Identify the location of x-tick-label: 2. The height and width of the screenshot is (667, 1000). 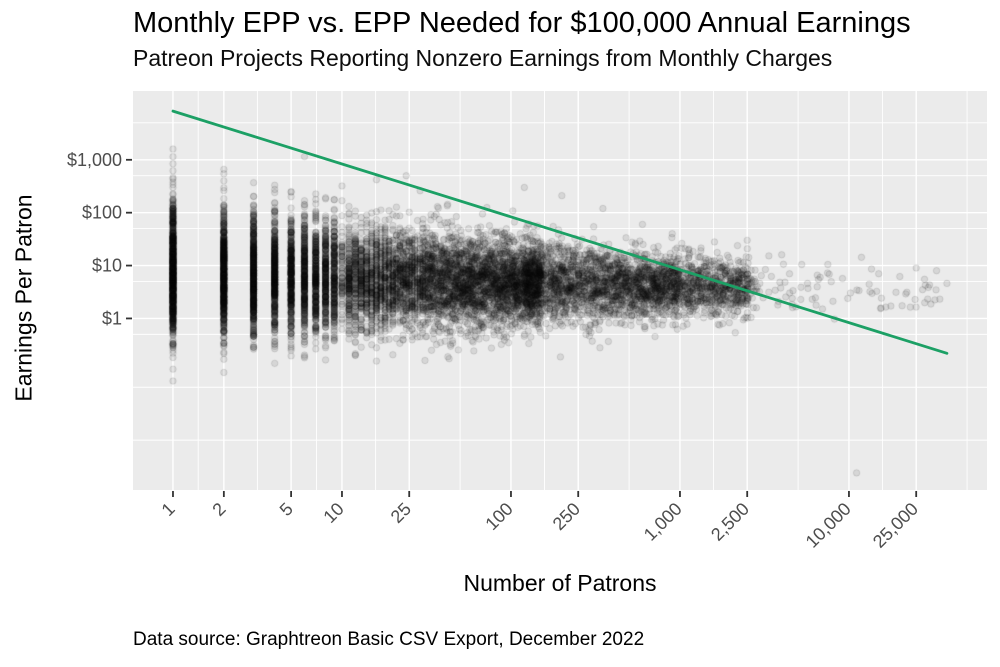
(218, 509).